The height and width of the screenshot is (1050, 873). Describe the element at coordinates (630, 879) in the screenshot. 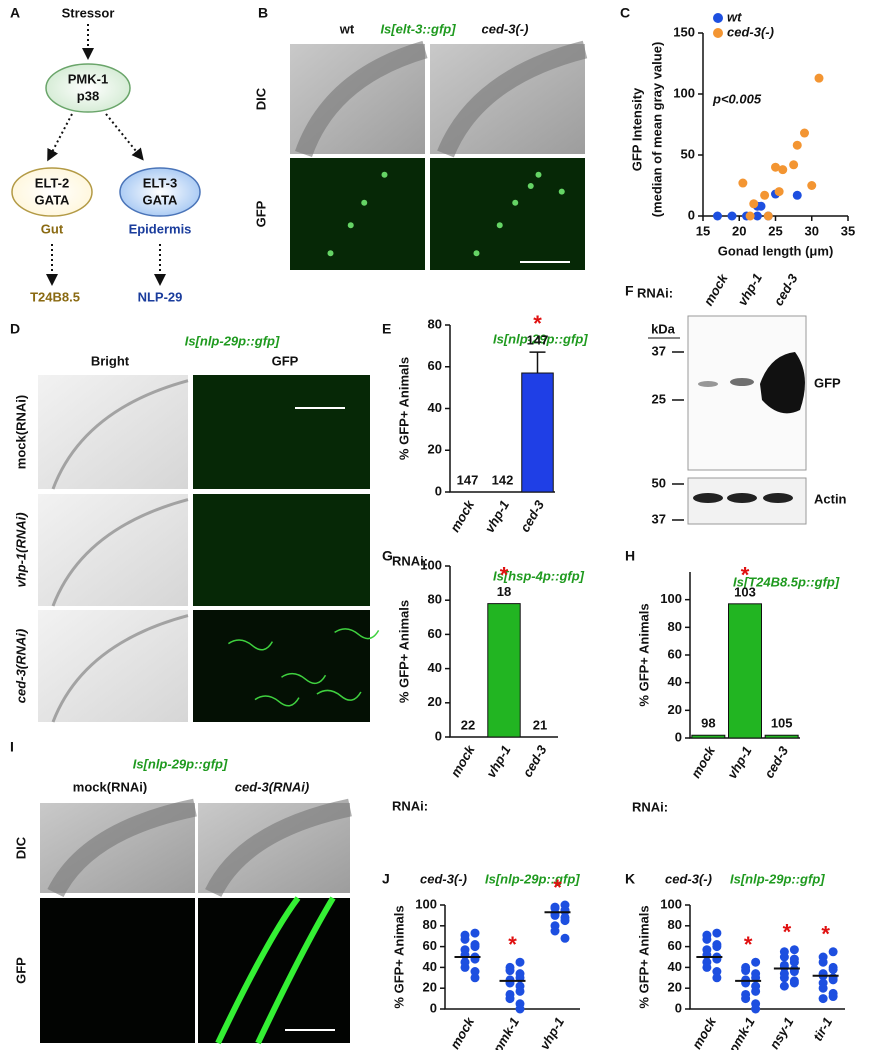

I see `panel-label: K` at that location.